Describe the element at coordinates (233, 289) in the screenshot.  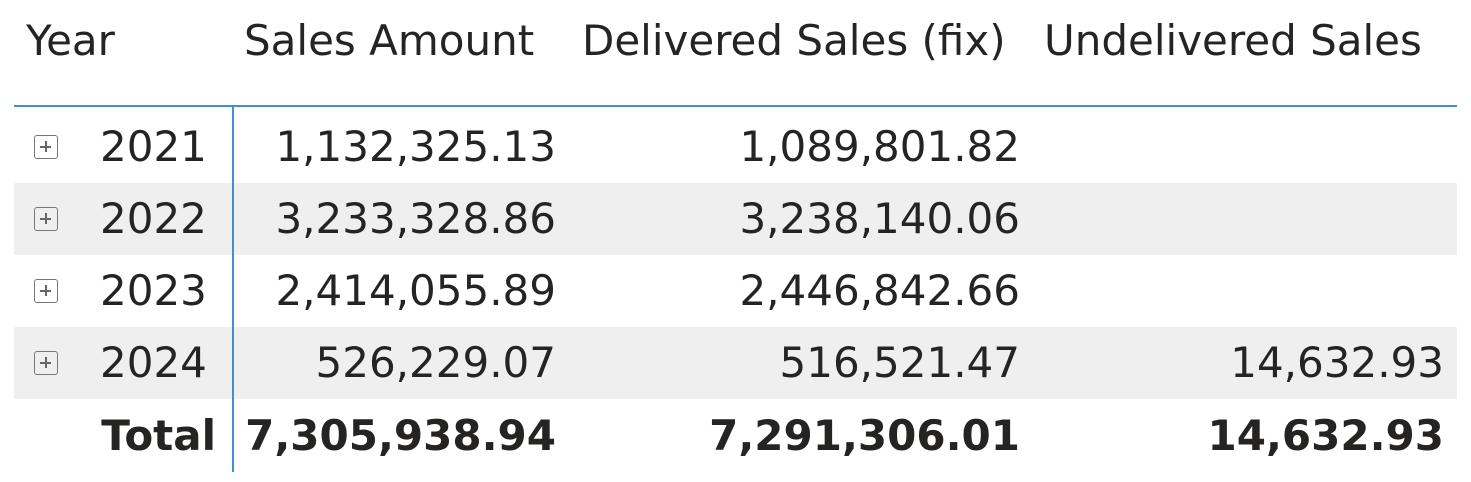
I see `row-header-divider` at that location.